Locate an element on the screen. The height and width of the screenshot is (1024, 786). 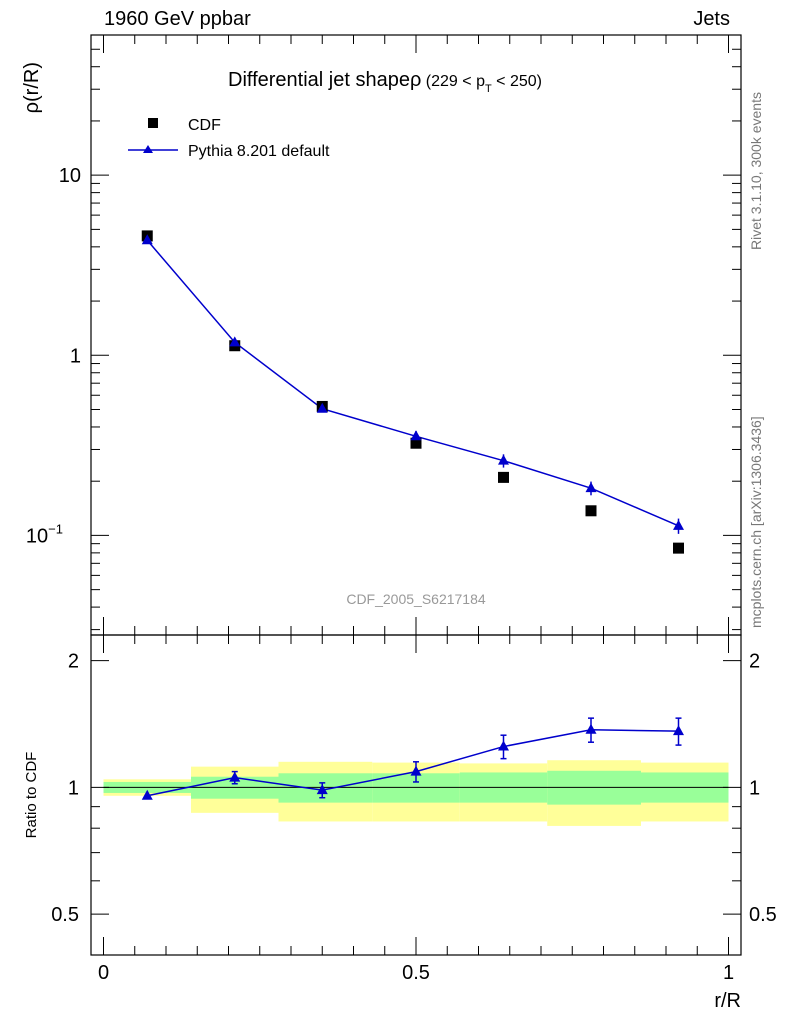
legend-marker-cdf is located at coordinates (153, 123).